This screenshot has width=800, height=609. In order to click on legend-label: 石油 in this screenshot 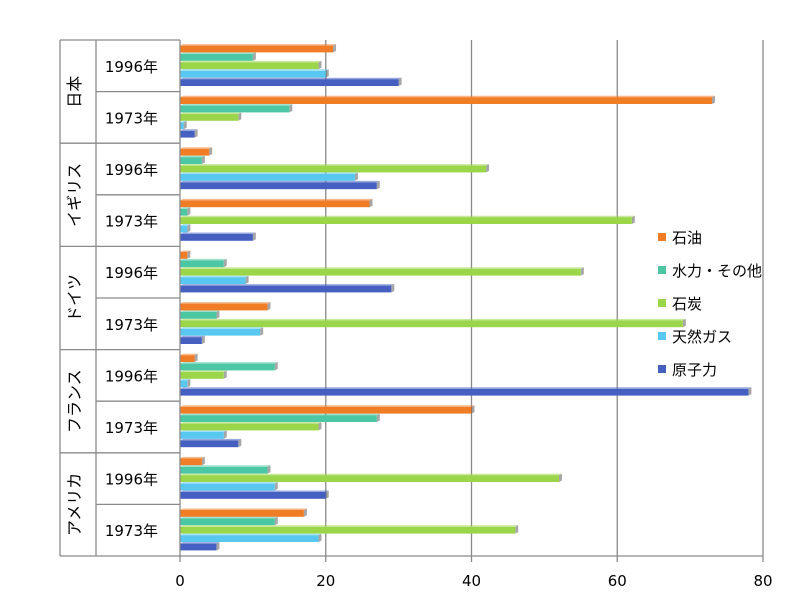, I will do `click(687, 238)`.